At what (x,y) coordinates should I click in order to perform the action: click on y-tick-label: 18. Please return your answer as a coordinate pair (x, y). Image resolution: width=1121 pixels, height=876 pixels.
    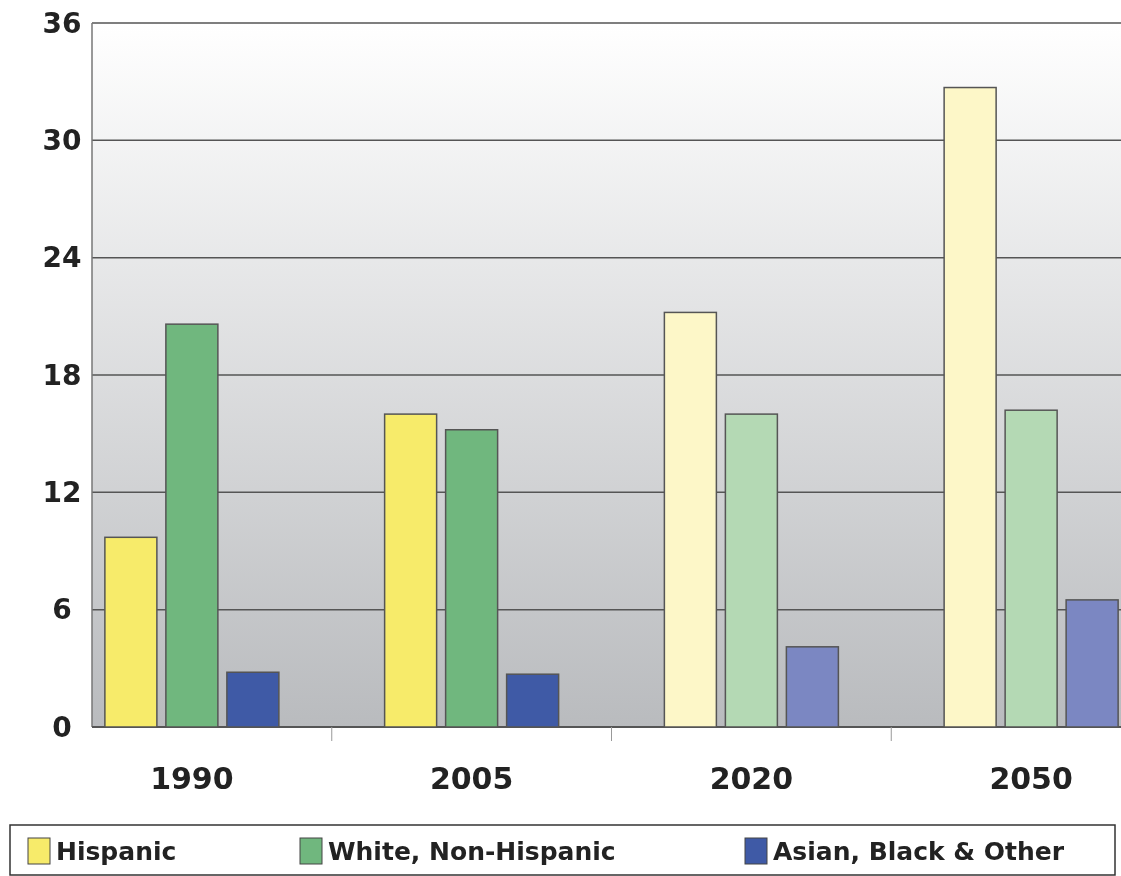
    Looking at the image, I should click on (62, 375).